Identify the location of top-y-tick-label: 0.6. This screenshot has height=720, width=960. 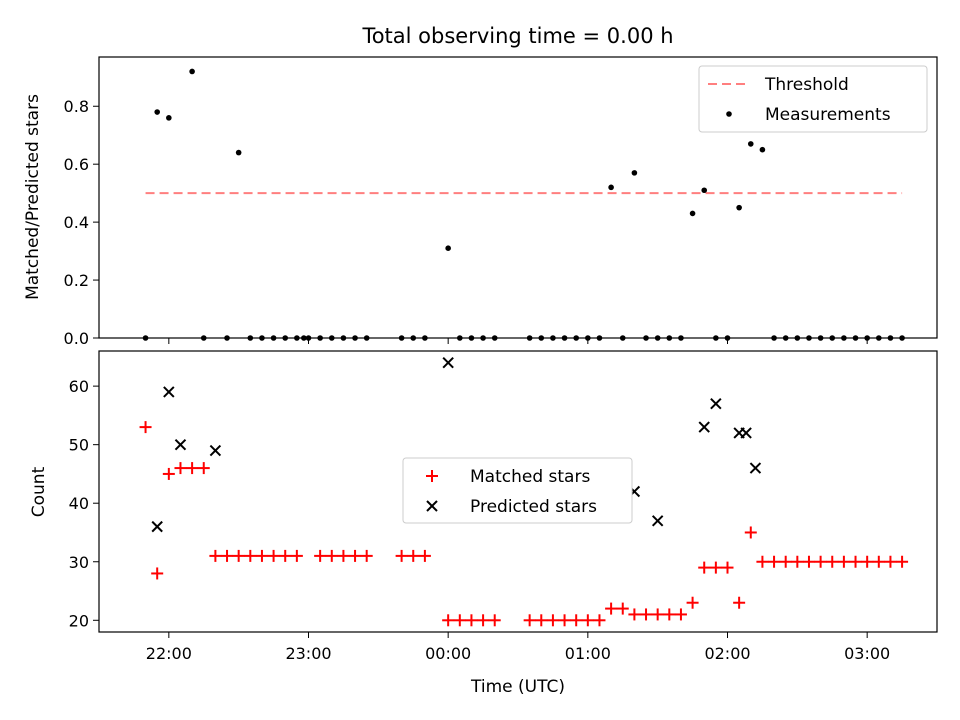
(76, 164).